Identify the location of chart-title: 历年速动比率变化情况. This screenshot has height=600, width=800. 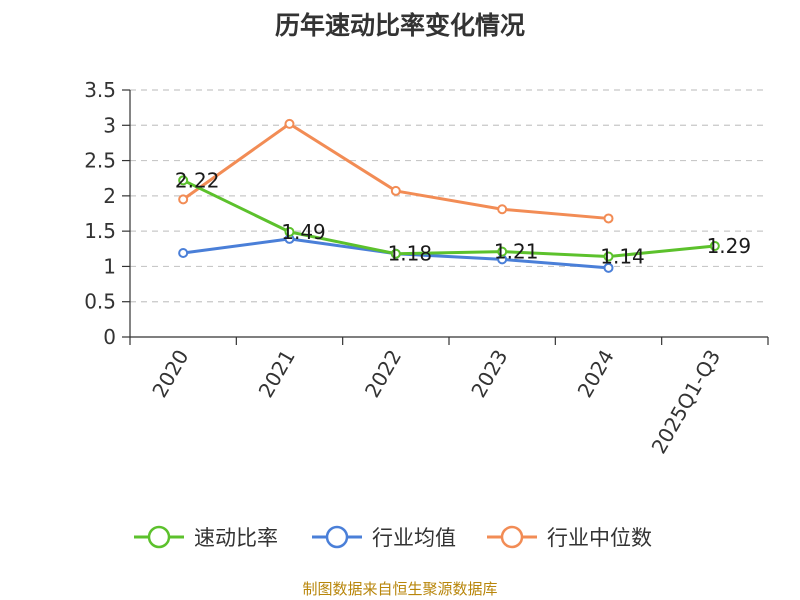
(399, 25).